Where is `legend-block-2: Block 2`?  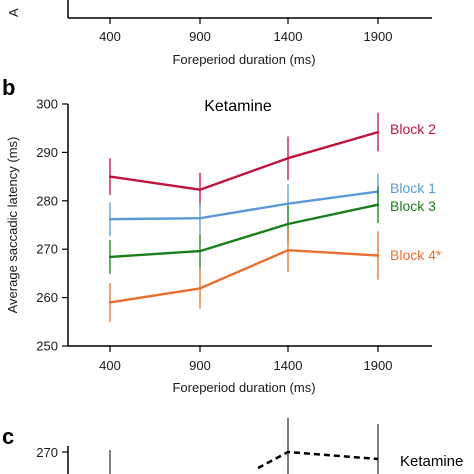 legend-block-2: Block 2 is located at coordinates (413, 129).